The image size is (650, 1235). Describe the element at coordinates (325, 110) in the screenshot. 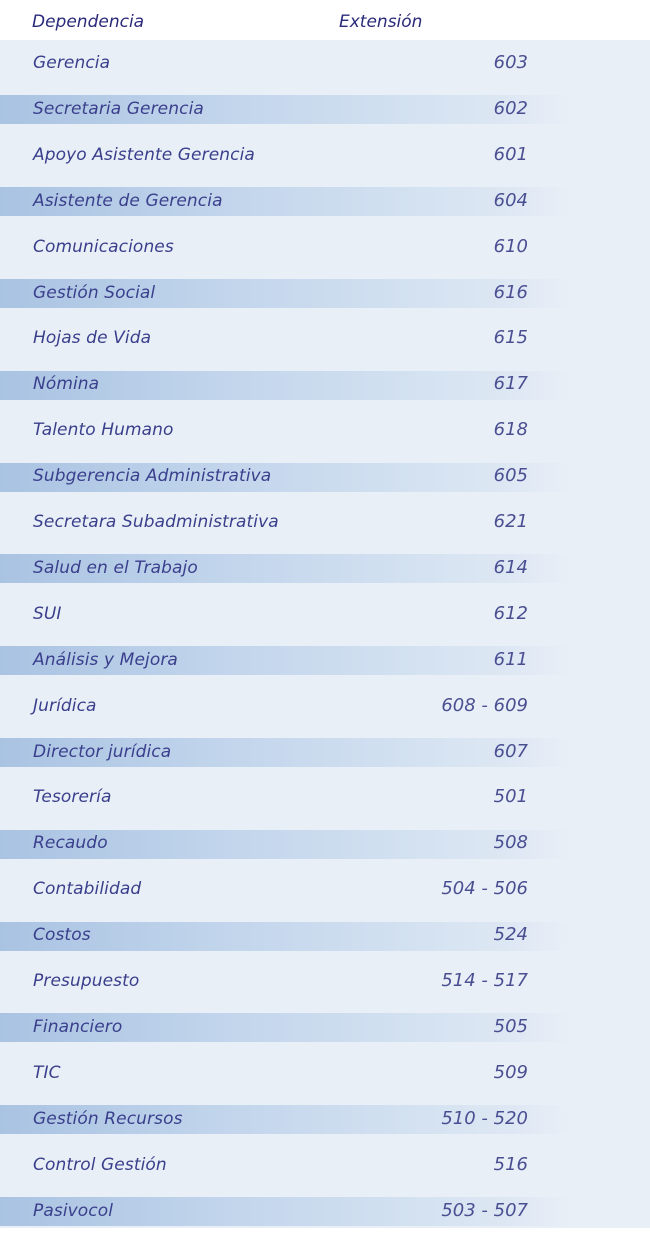

I see `table-row: Secretaria Gerencia 602` at that location.